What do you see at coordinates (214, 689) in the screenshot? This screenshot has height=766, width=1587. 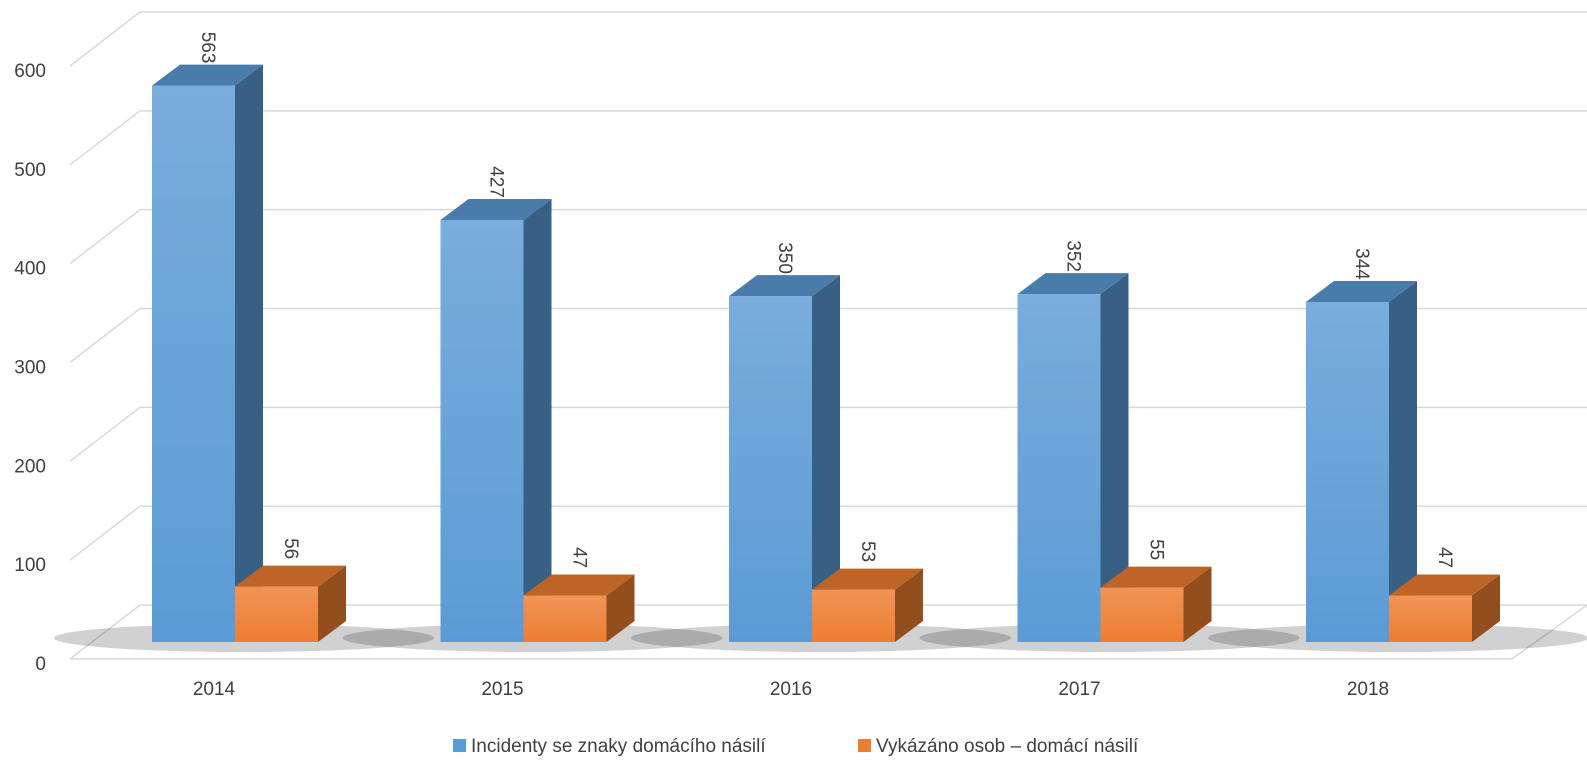 I see `x-tick-label: 2014` at bounding box center [214, 689].